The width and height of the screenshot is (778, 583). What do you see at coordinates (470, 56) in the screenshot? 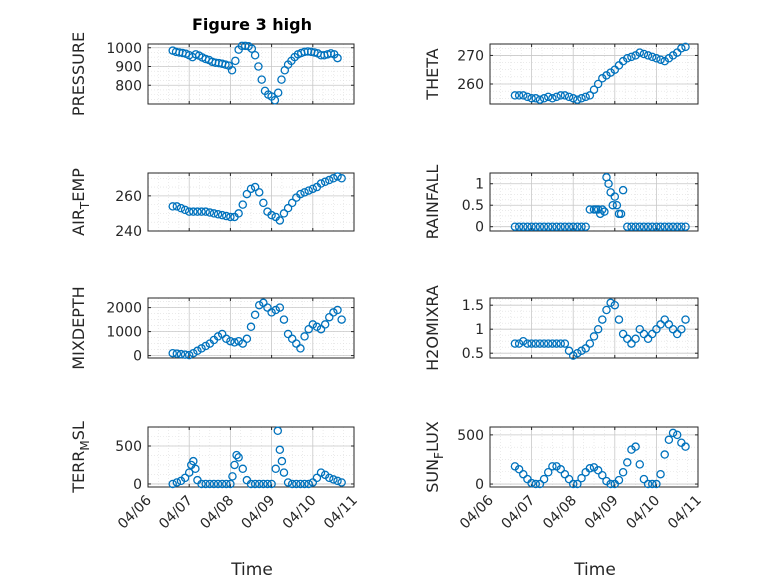
I see `y-tick-label: 270` at bounding box center [470, 56].